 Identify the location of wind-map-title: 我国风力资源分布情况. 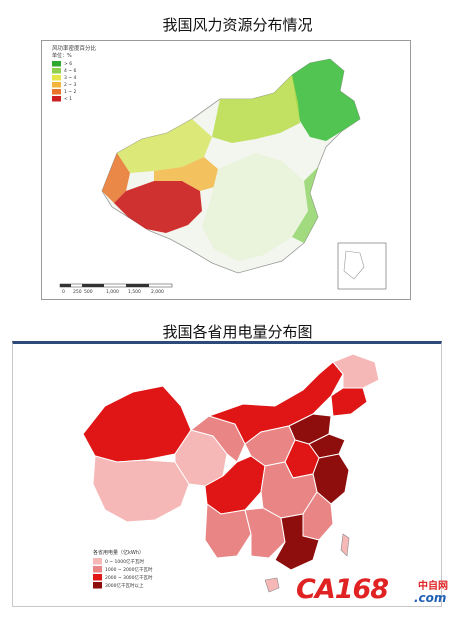
(237, 25).